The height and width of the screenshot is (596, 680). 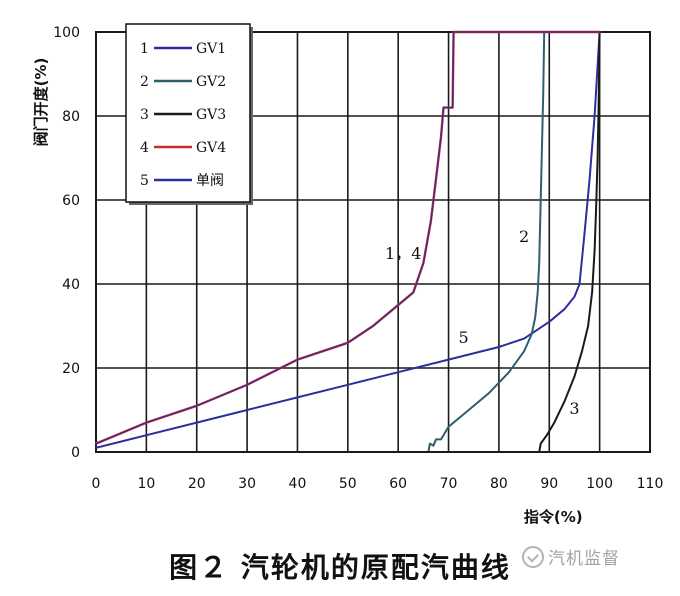 I want to click on y-tick-label: 100, so click(x=66, y=33).